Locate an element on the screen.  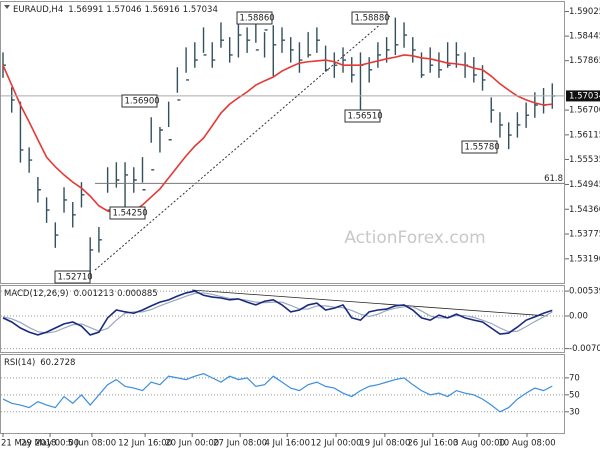
y-tick-label: 0.00 is located at coordinates (578, 317).